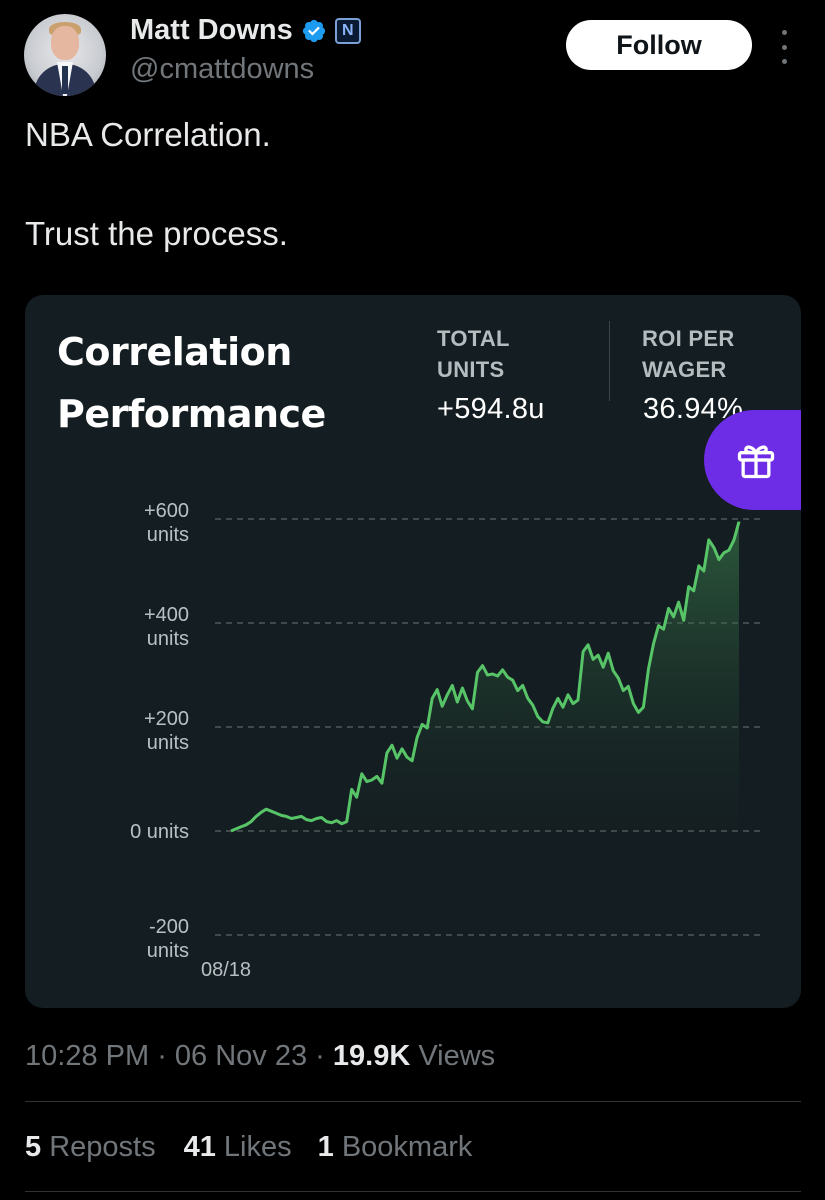 This screenshot has width=825, height=1200. I want to click on reposts-count: 5, so click(33, 1147).